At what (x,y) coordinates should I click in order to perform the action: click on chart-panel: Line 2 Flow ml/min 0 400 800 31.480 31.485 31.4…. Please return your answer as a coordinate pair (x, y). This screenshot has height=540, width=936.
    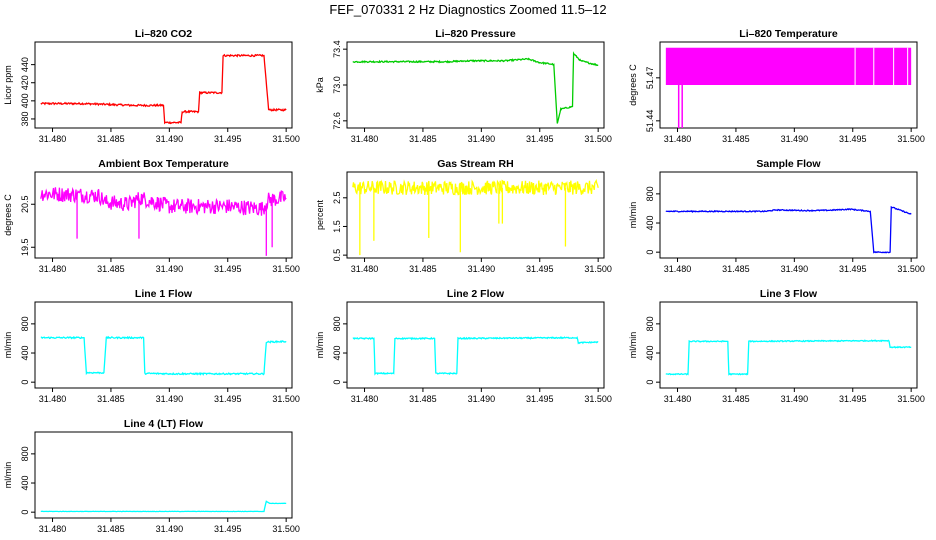
    Looking at the image, I should click on (463, 346).